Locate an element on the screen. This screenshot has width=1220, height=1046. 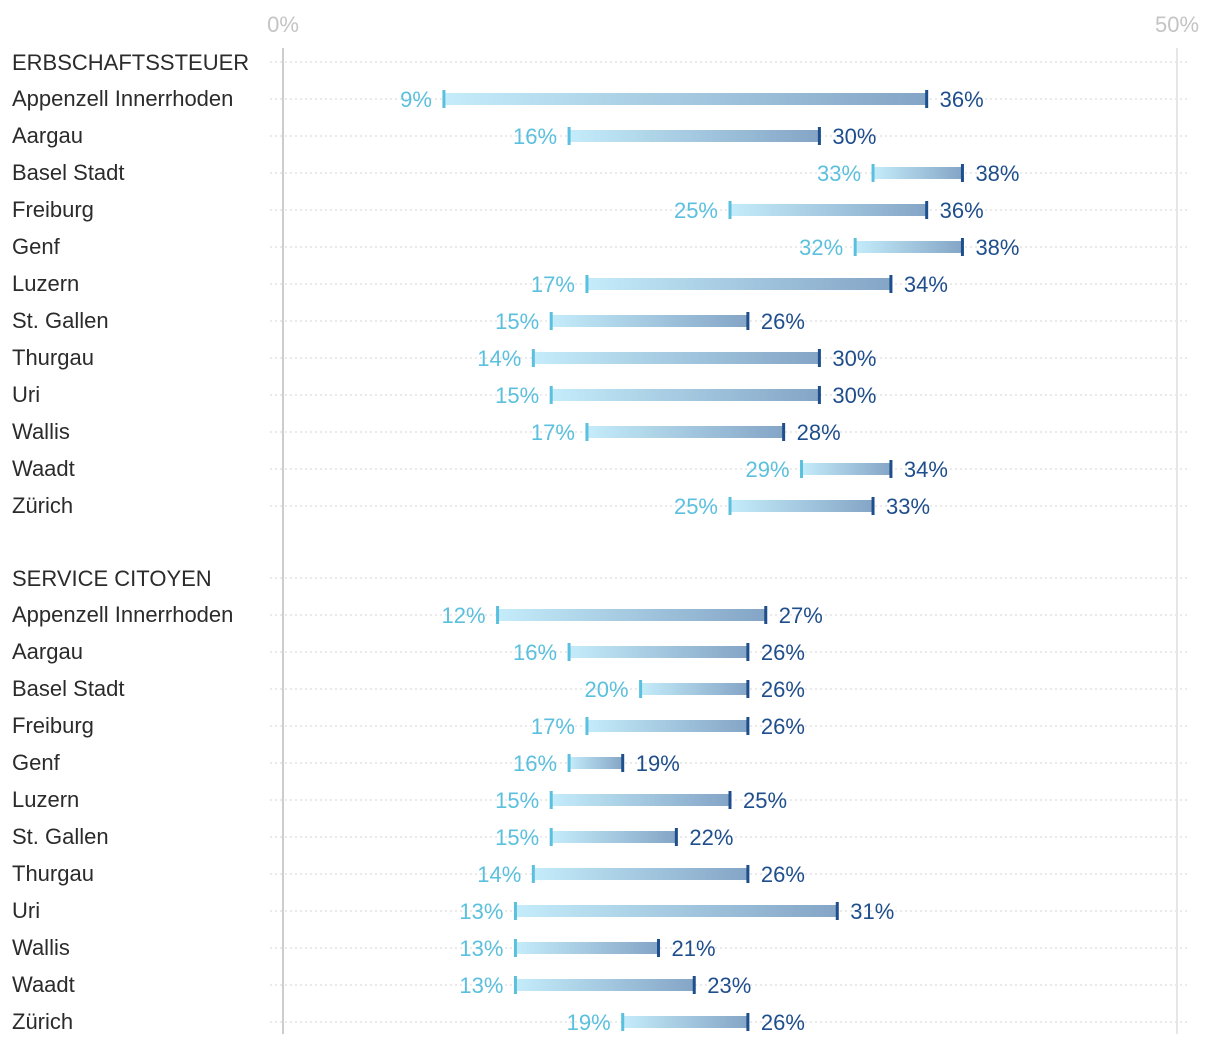
row-label: Appenzell Innerrhoden is located at coordinates (122, 98).